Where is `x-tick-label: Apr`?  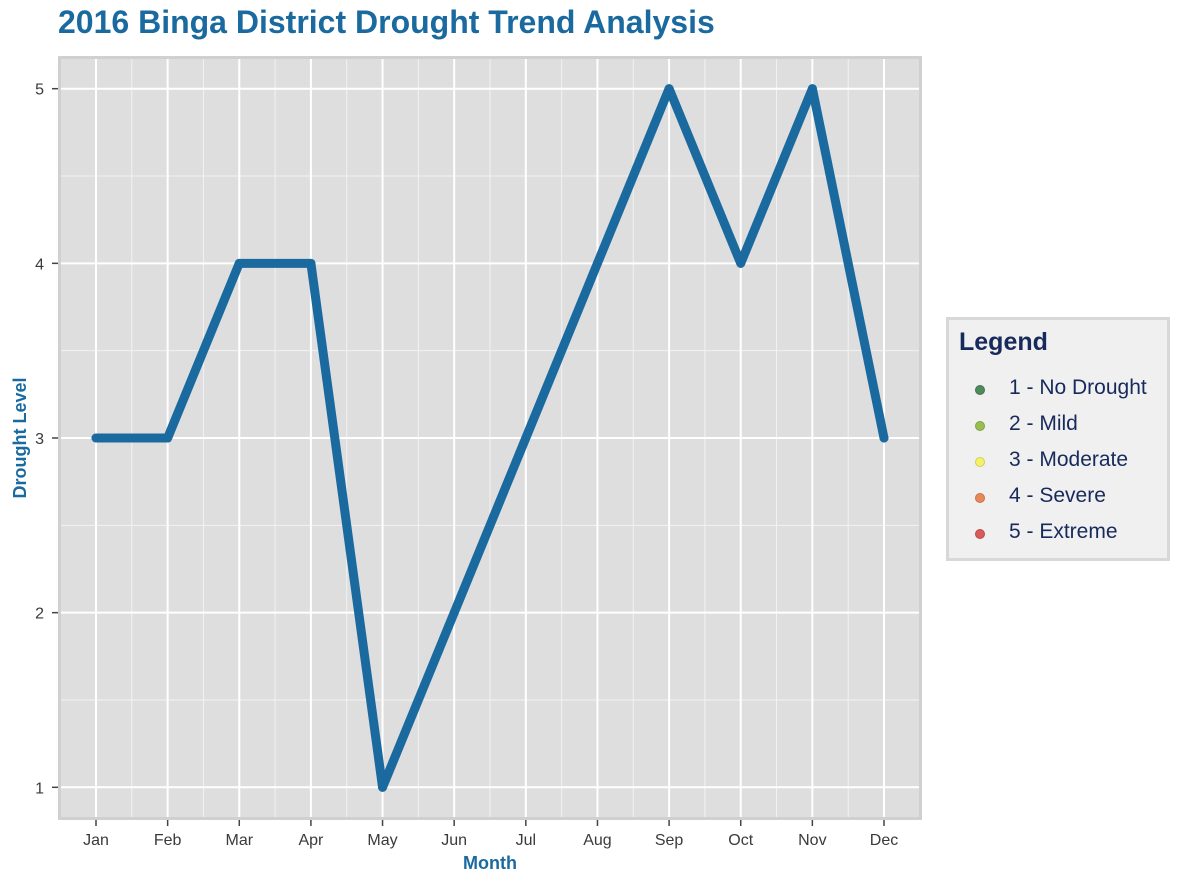
x-tick-label: Apr is located at coordinates (311, 840).